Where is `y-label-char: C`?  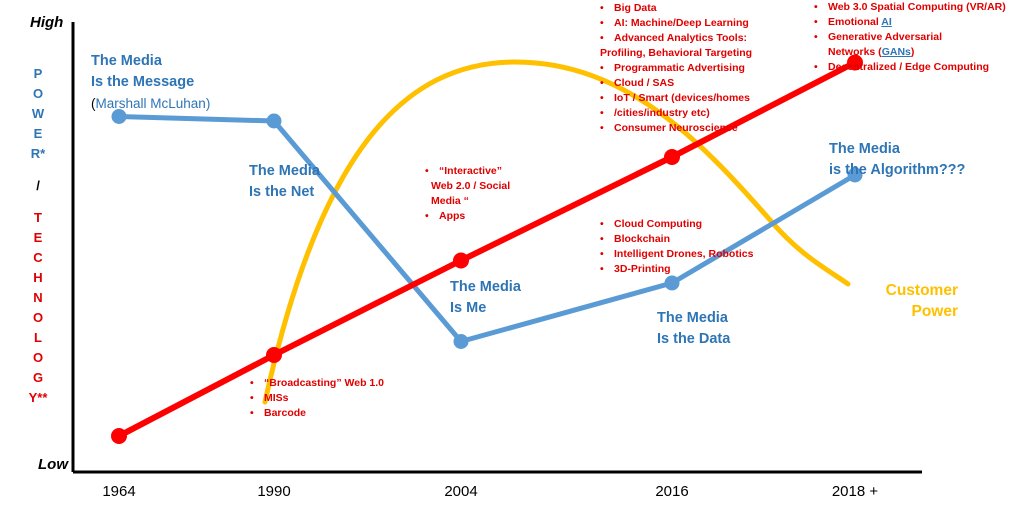 y-label-char: C is located at coordinates (38, 257).